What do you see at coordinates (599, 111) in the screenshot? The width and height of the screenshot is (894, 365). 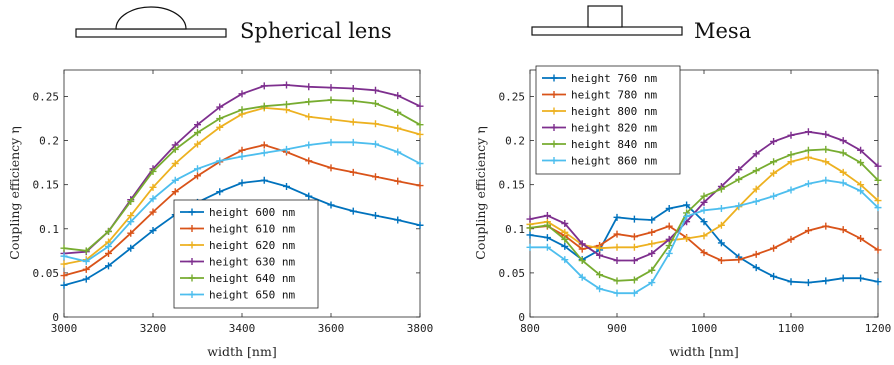 I see `legend-item: height 800 nm` at bounding box center [599, 111].